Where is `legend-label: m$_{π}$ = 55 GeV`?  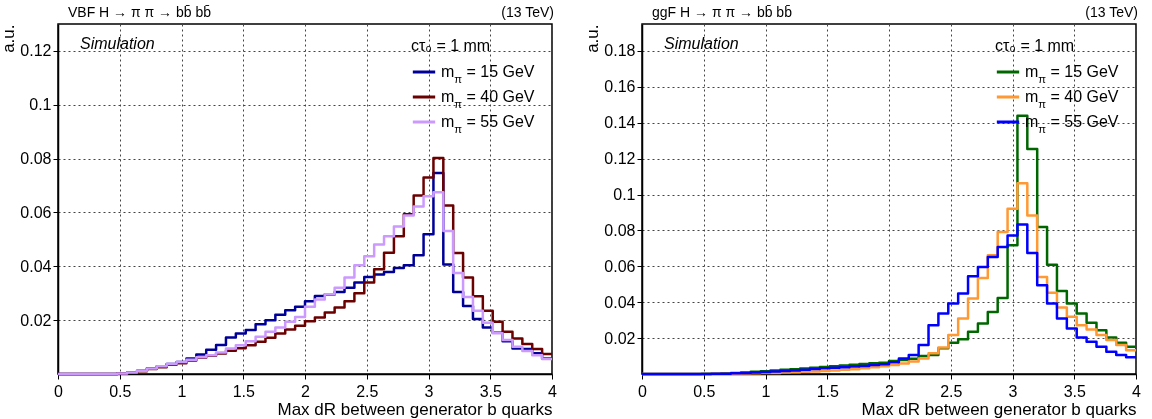 legend-label: m$_{π}$ = 55 GeV is located at coordinates (488, 124).